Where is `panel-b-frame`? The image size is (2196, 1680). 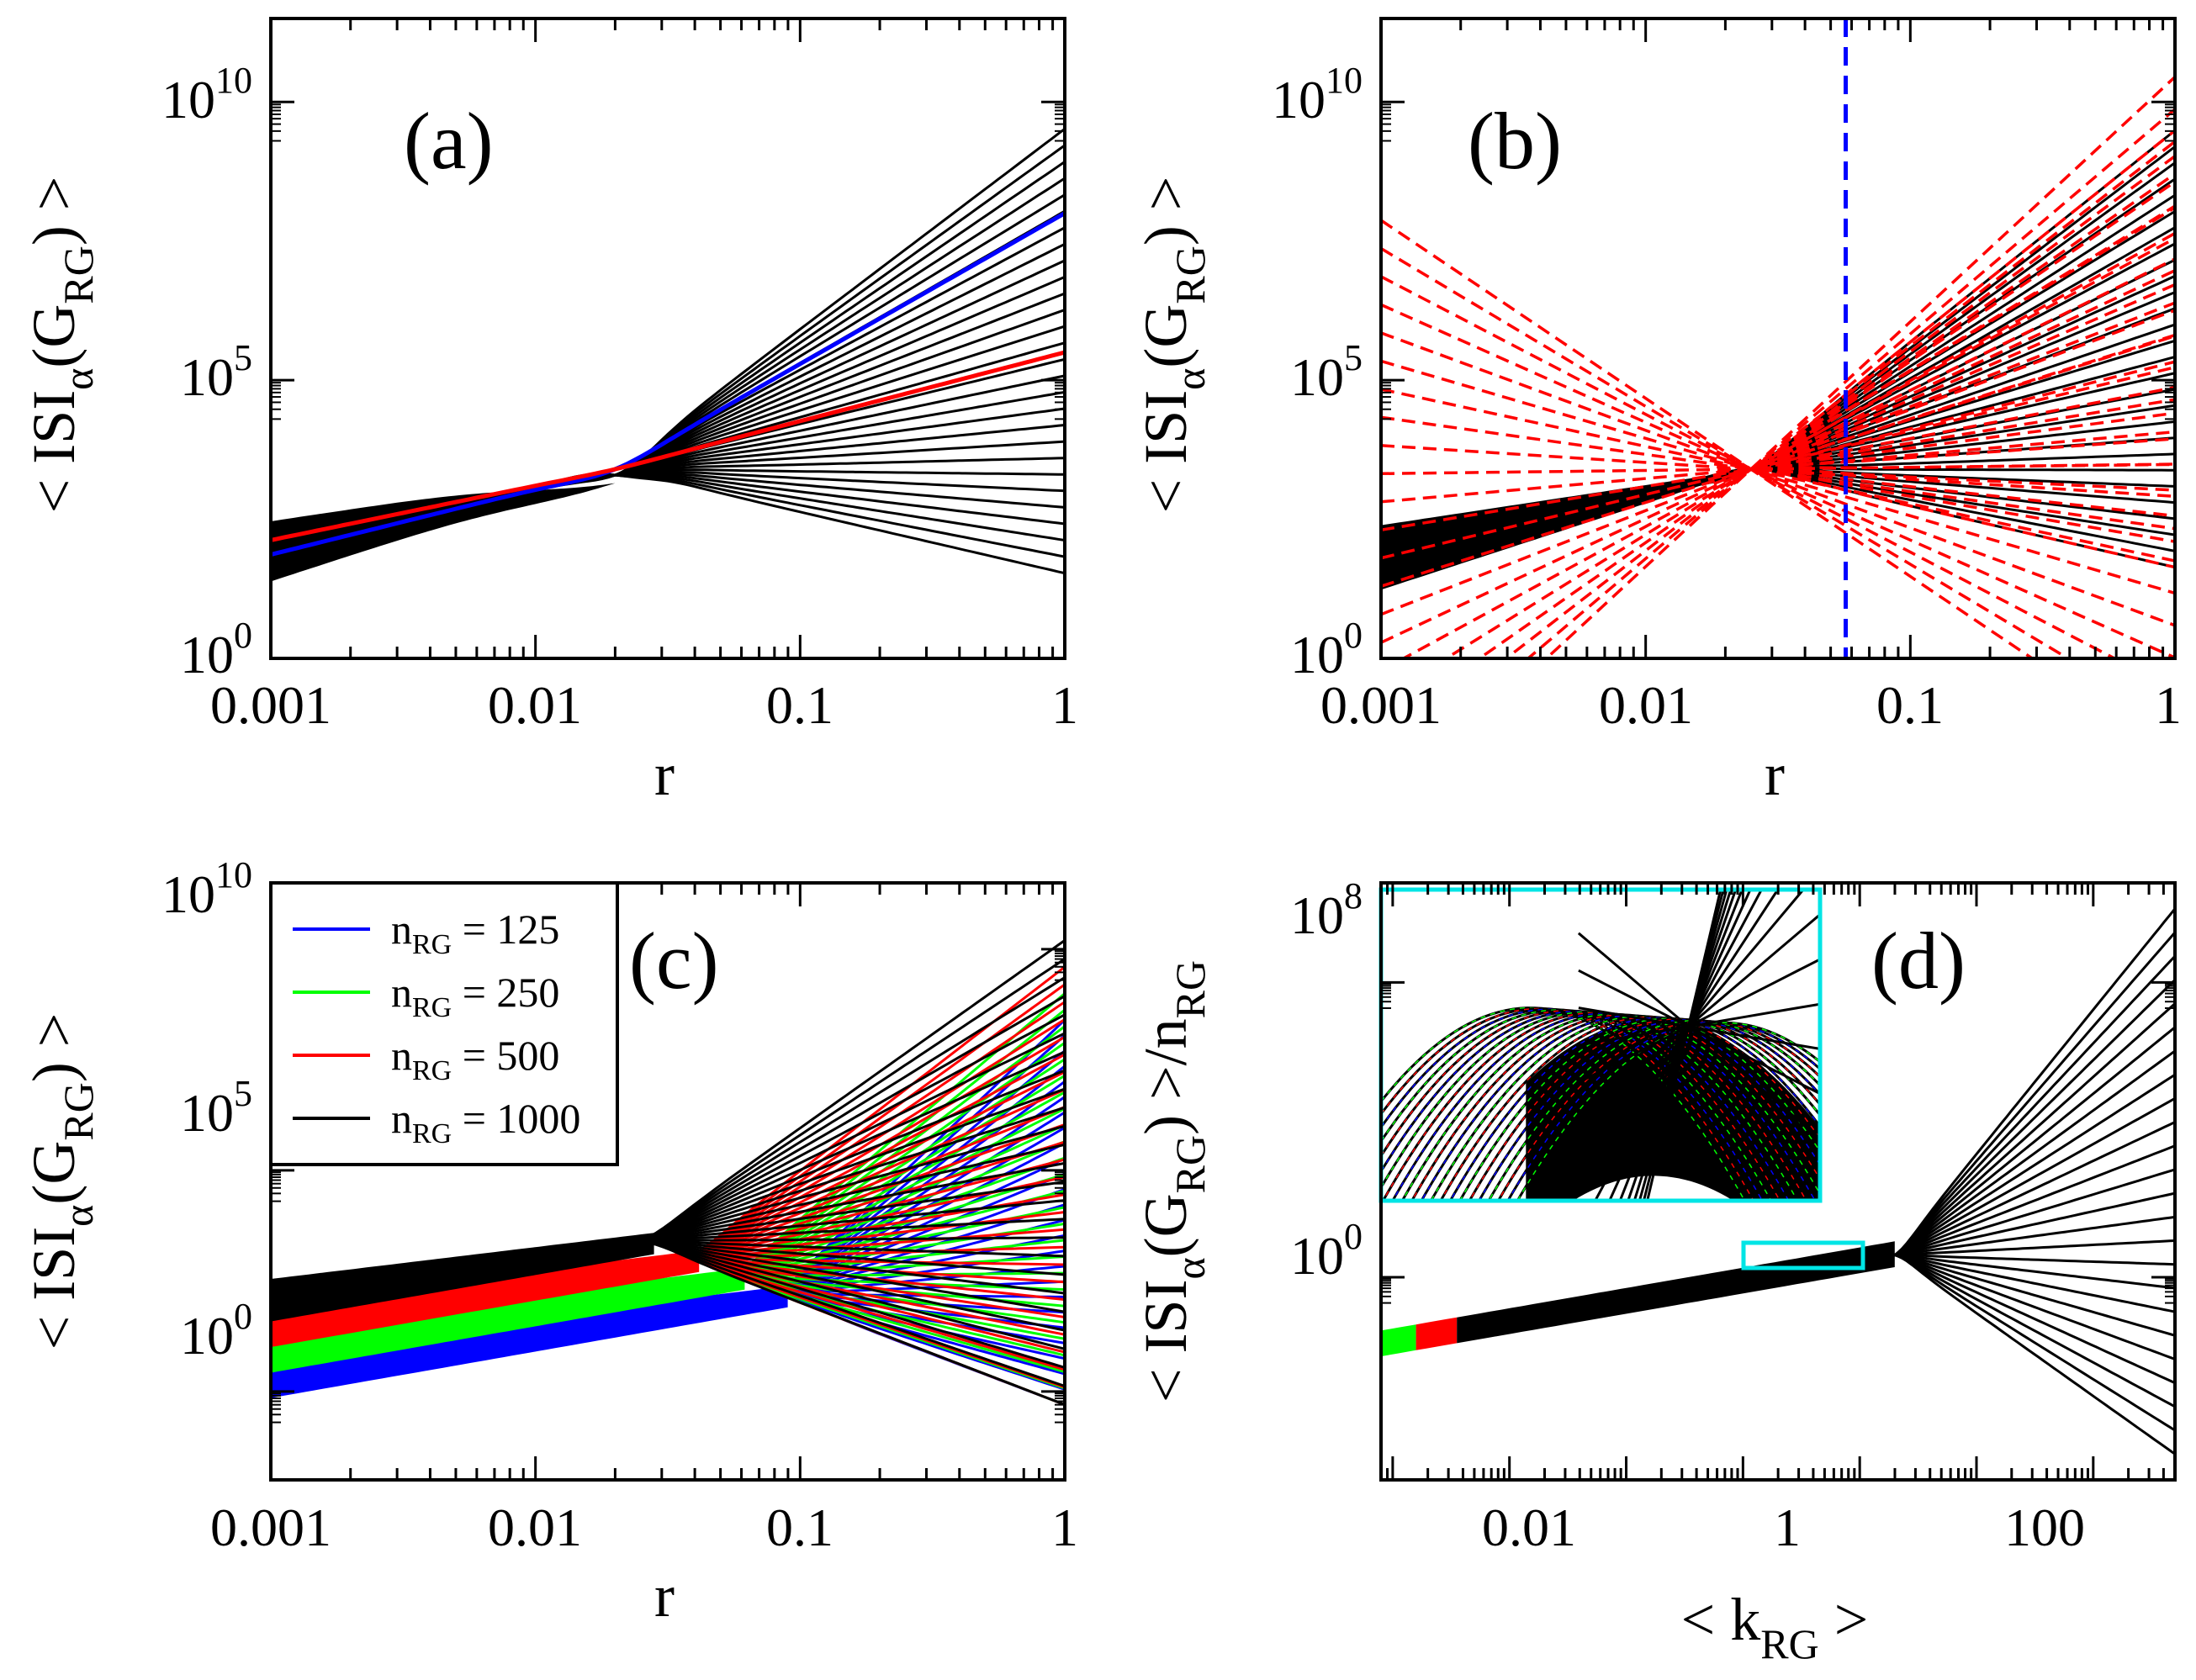
panel-b-frame is located at coordinates (1778, 338).